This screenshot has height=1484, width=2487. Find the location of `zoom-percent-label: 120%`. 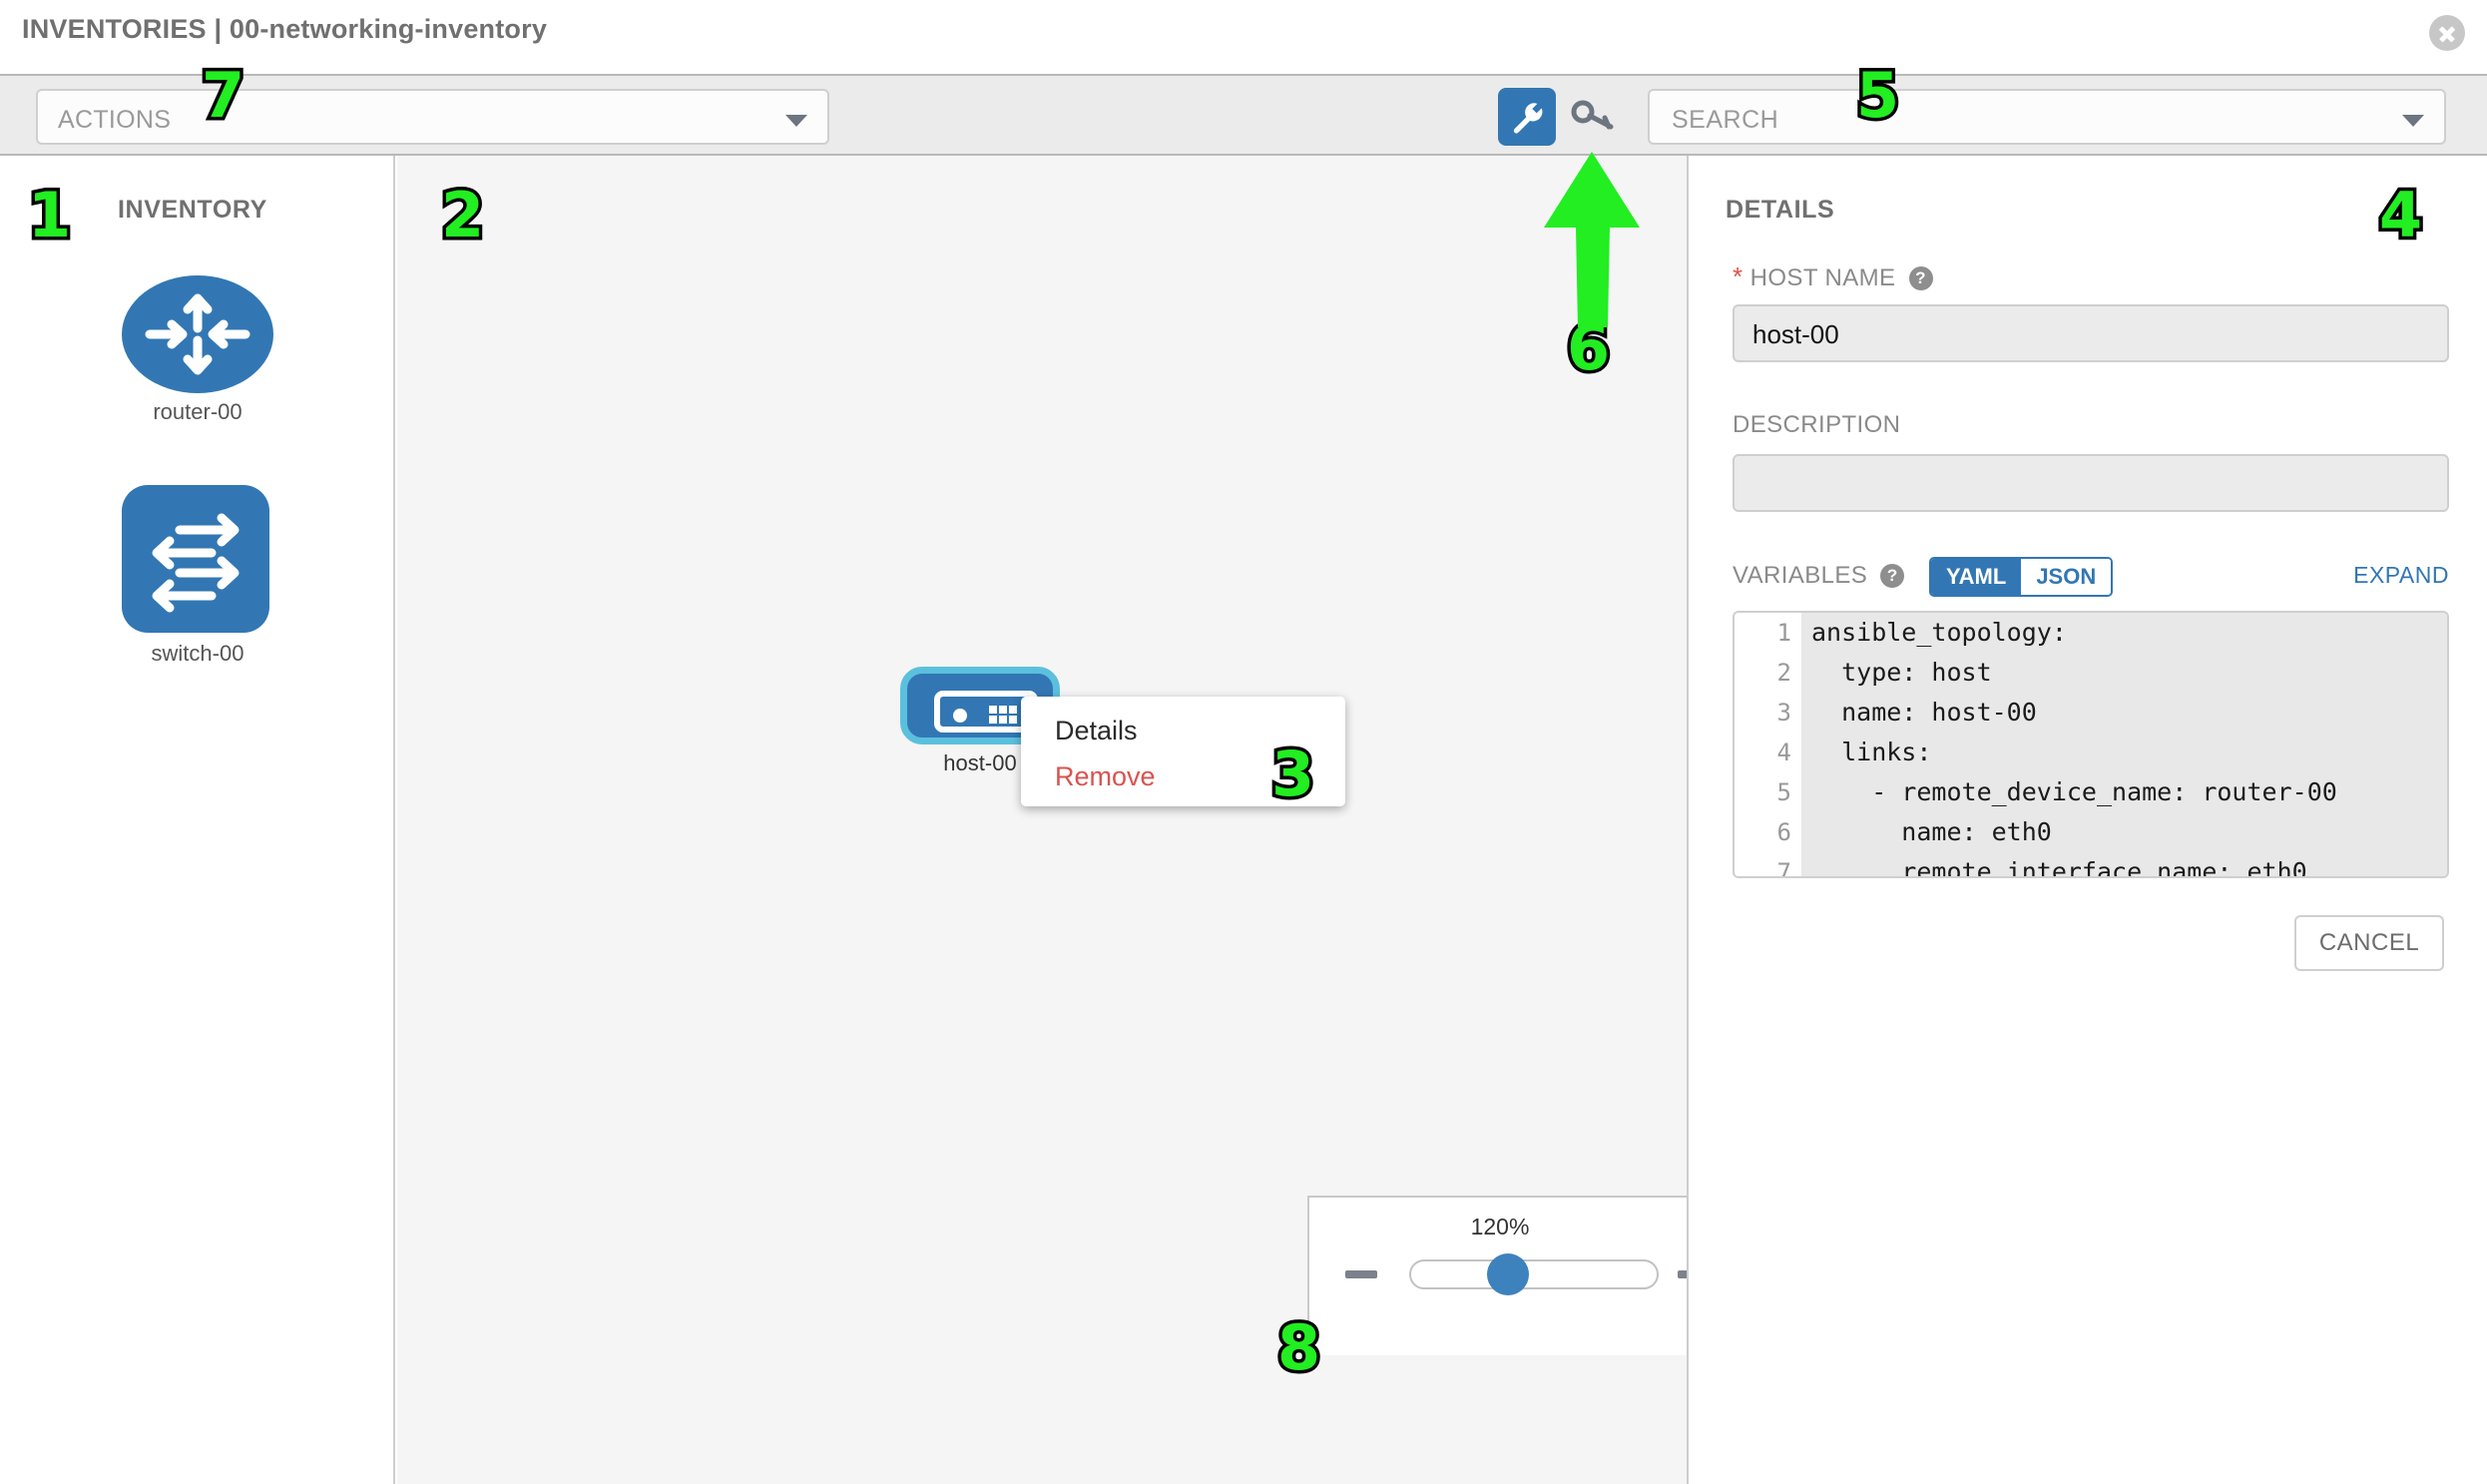

zoom-percent-label: 120% is located at coordinates (1500, 1226).